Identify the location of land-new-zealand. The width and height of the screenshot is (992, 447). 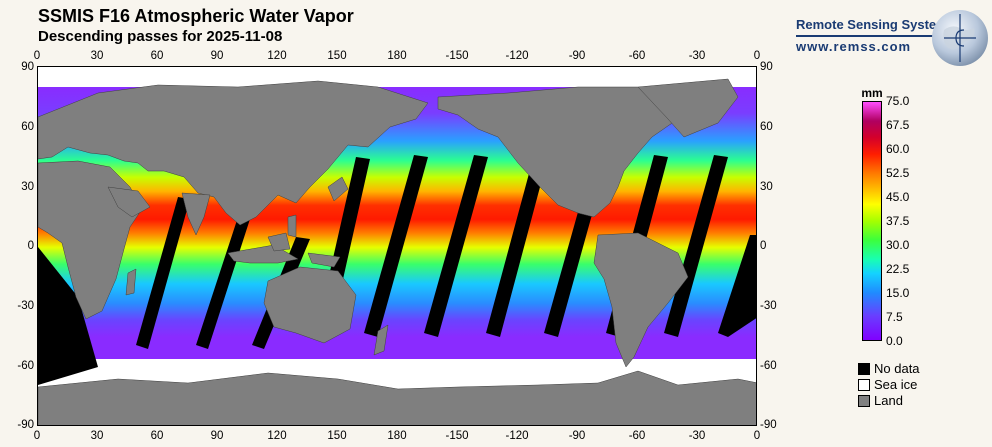
(381, 340).